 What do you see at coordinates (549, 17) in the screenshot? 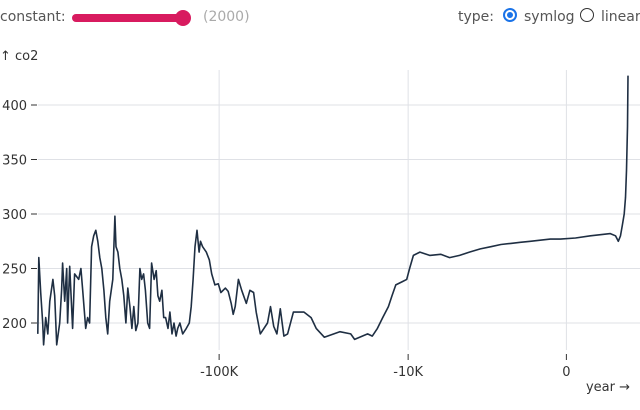
I see `radio-symlog-label: symlog` at bounding box center [549, 17].